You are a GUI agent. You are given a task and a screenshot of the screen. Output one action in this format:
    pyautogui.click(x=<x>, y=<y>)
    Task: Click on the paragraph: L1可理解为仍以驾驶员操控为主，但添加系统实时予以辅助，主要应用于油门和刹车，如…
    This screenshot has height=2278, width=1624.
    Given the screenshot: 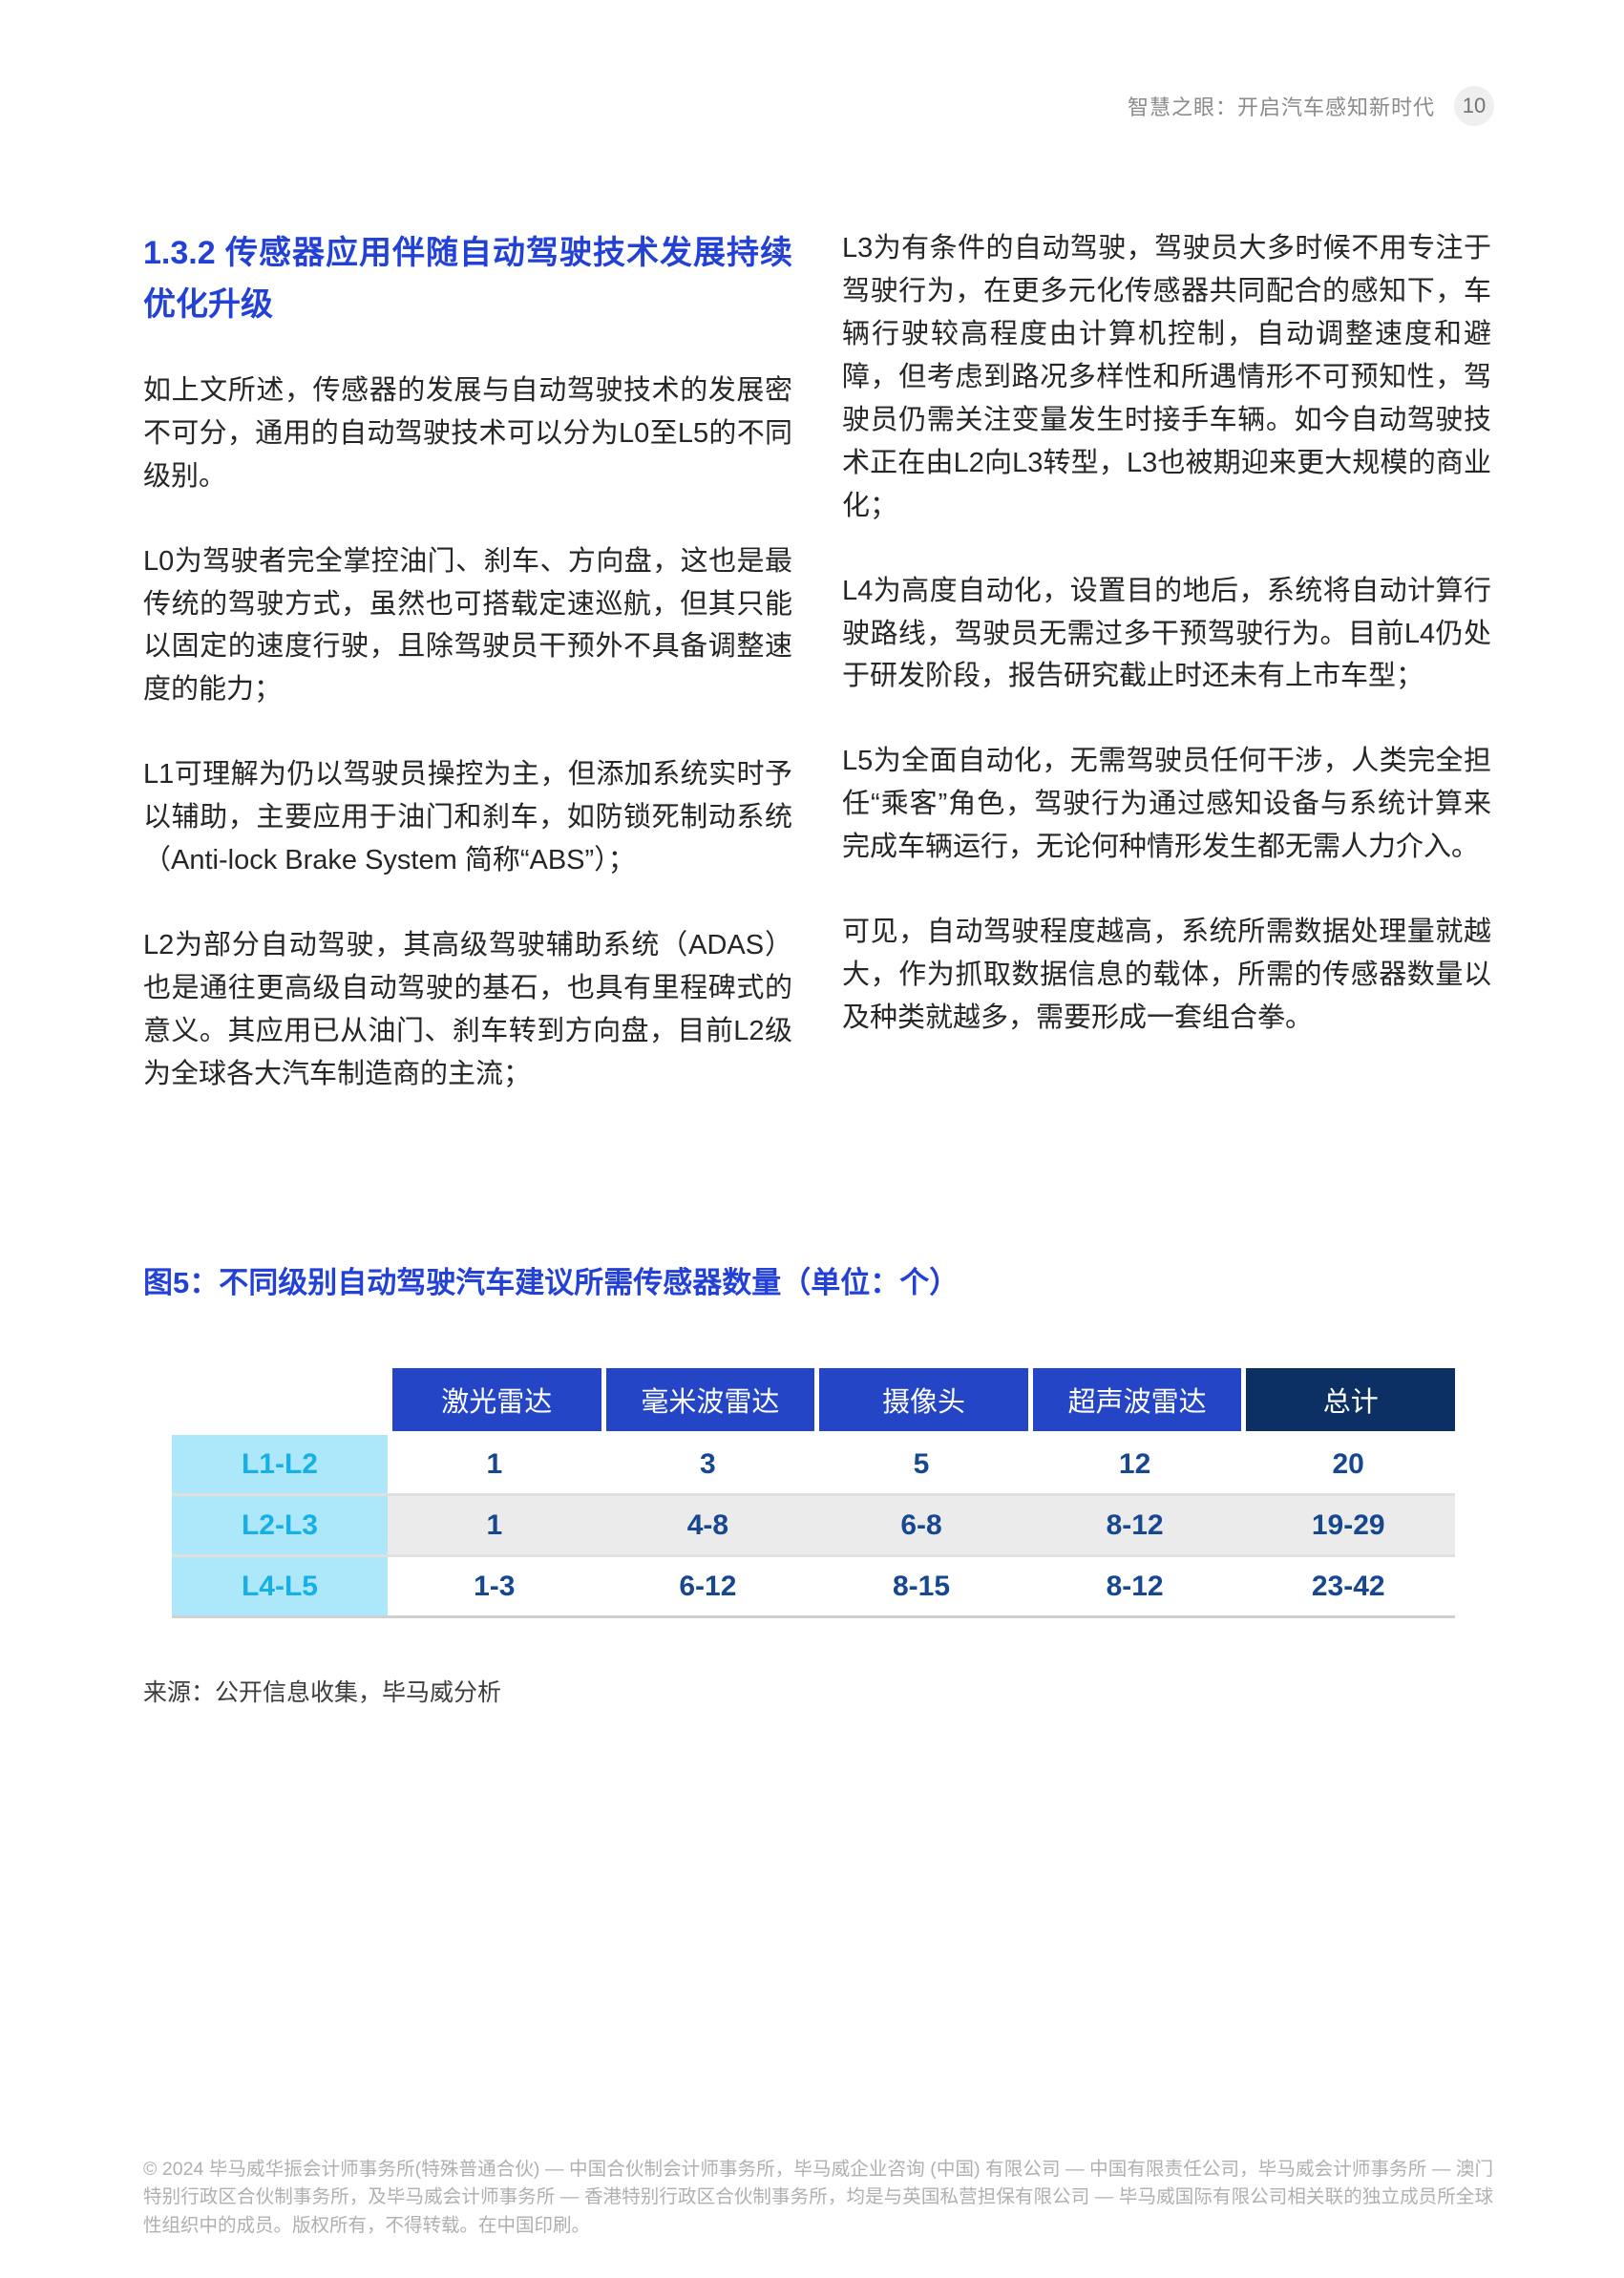 What is the action you would take?
    pyautogui.click(x=467, y=817)
    